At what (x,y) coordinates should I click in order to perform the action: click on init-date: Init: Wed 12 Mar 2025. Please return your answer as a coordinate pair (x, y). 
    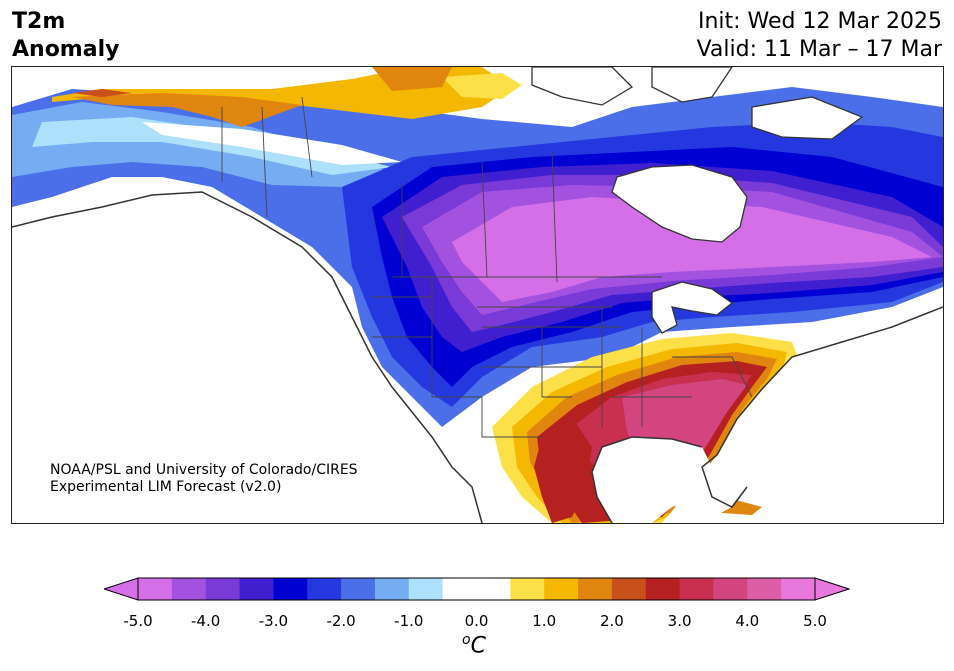
    Looking at the image, I should click on (819, 21).